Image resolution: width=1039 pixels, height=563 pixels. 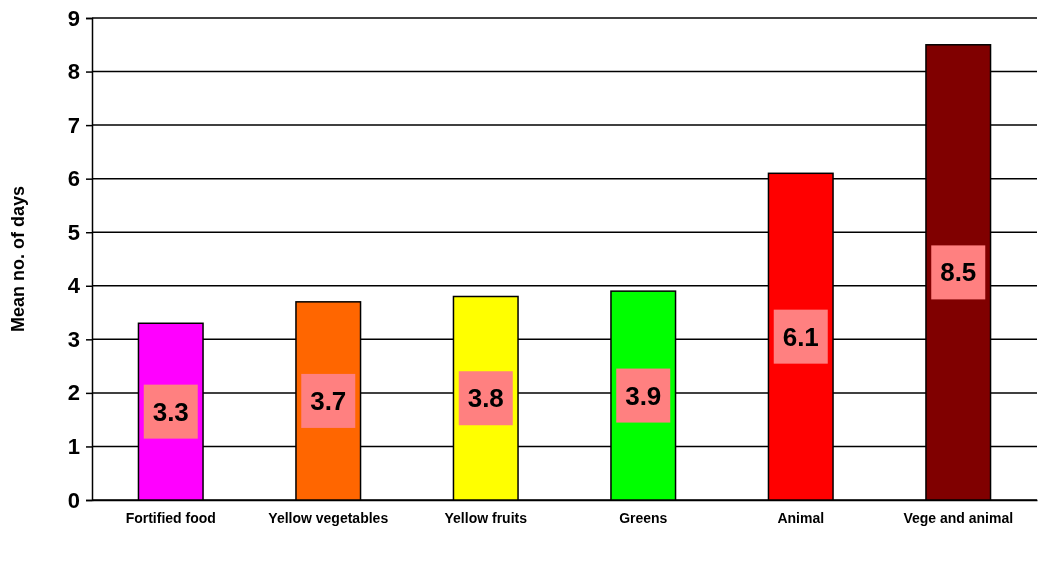 What do you see at coordinates (328, 400) in the screenshot?
I see `data-label: 3.7` at bounding box center [328, 400].